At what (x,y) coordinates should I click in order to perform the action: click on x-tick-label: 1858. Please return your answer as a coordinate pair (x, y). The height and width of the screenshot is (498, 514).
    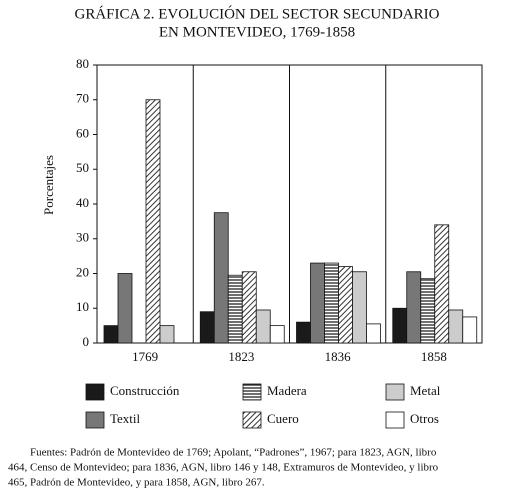
    Looking at the image, I should click on (434, 356).